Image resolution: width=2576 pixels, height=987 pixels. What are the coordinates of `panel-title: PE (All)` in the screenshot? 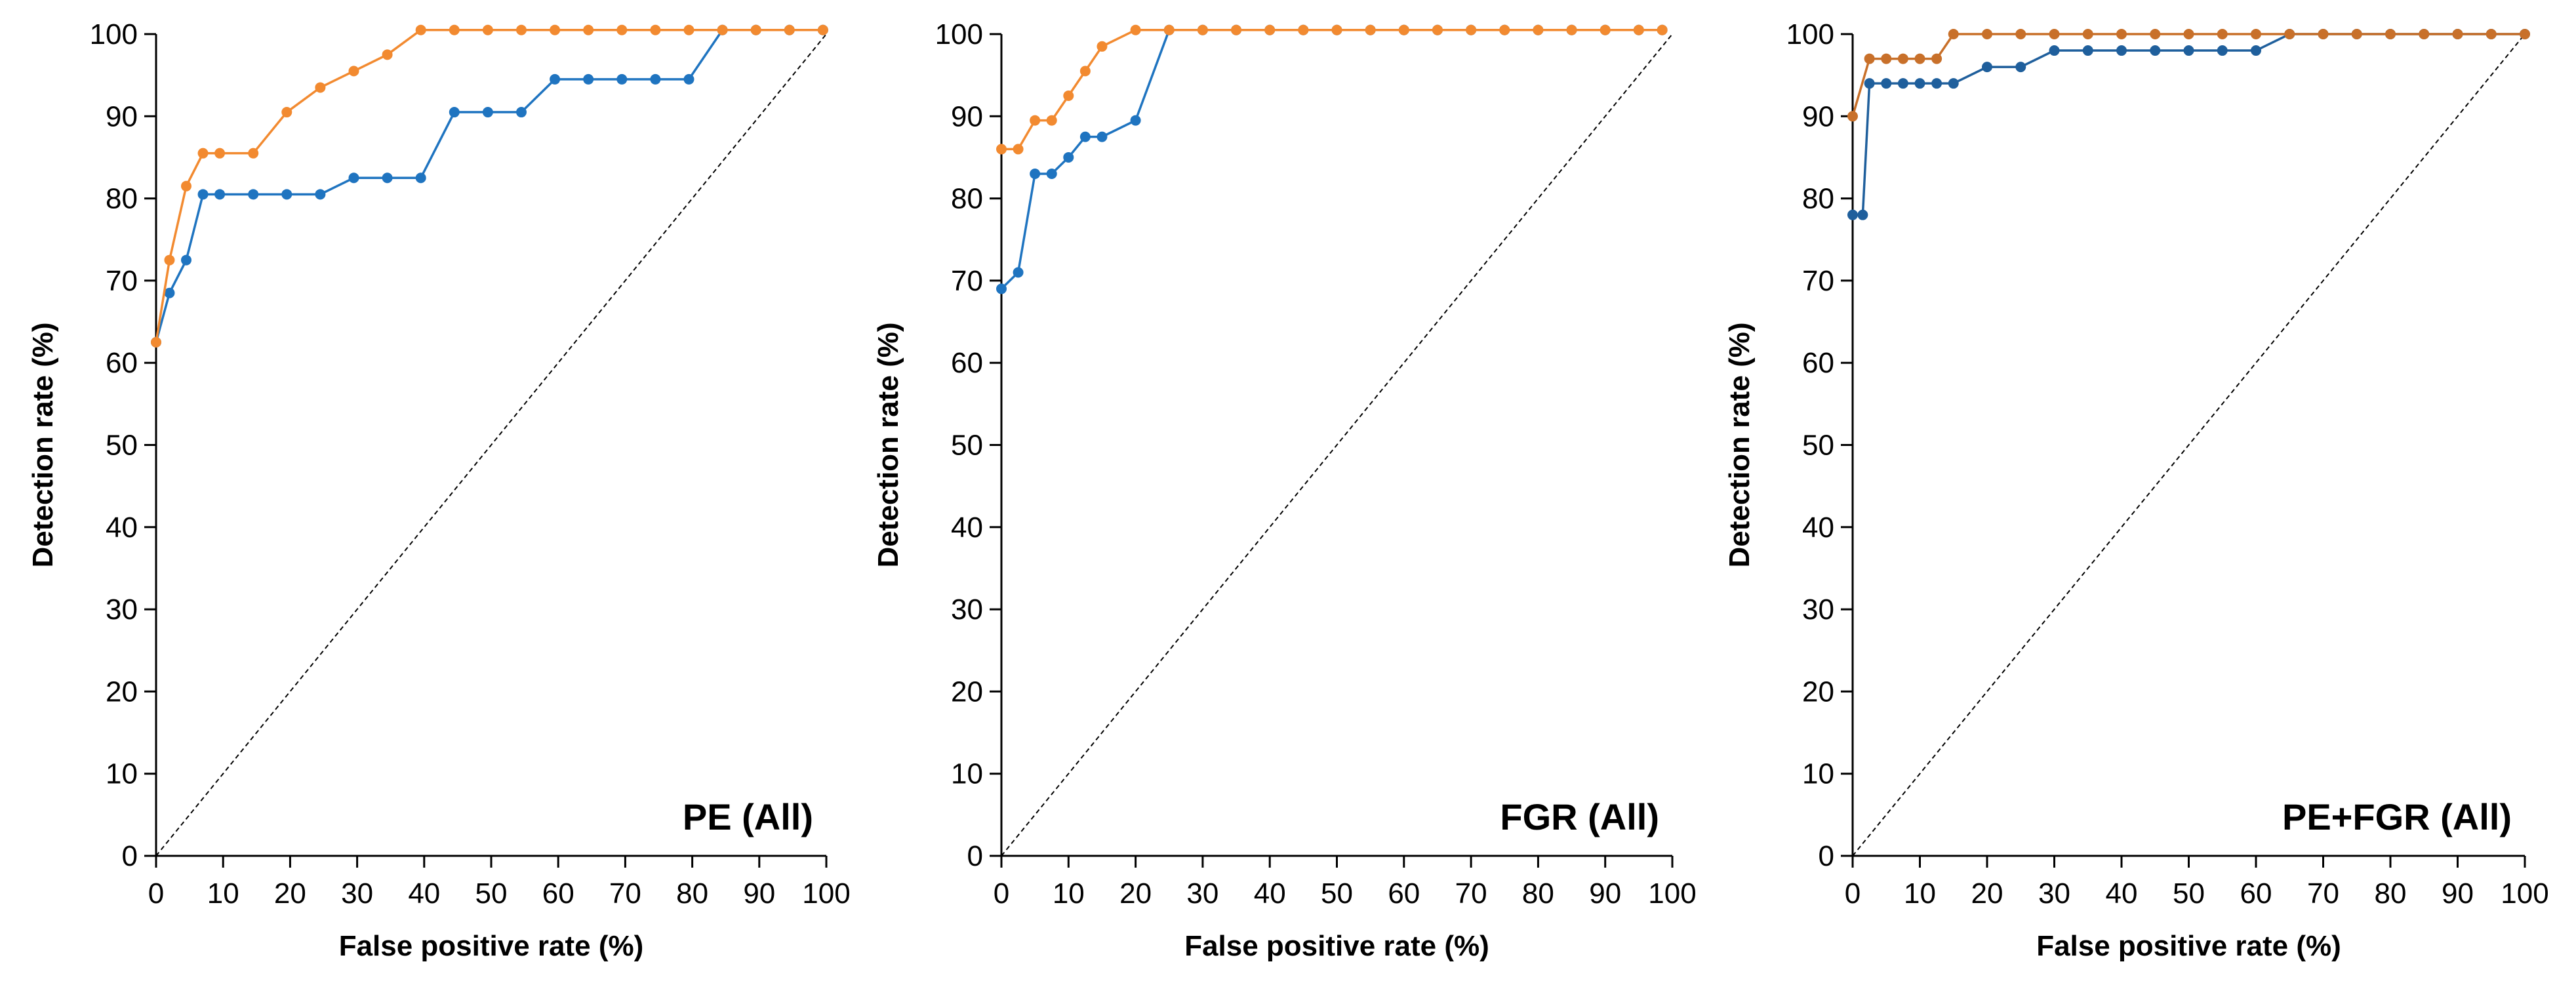 It's located at (748, 817).